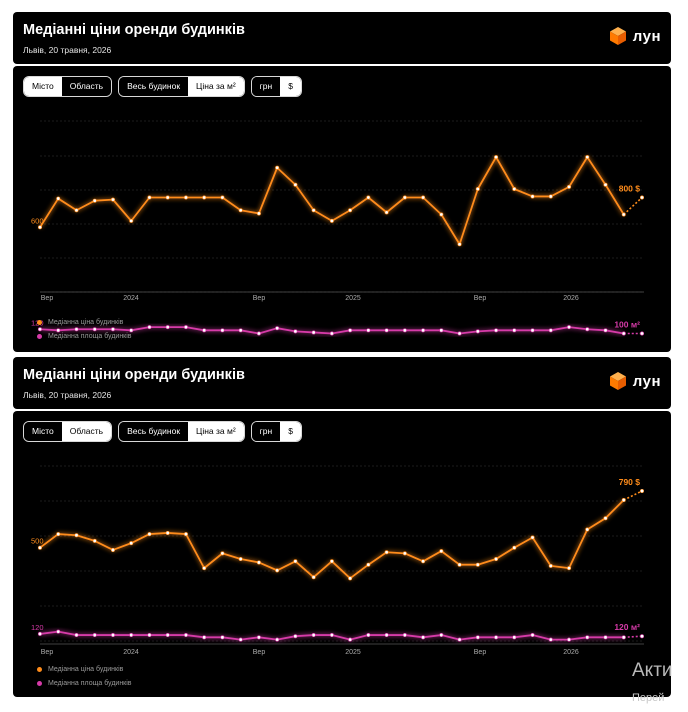 Image resolution: width=688 pixels, height=712 pixels. What do you see at coordinates (86, 86) in the screenshot?
I see `scope-region-option: Область` at bounding box center [86, 86].